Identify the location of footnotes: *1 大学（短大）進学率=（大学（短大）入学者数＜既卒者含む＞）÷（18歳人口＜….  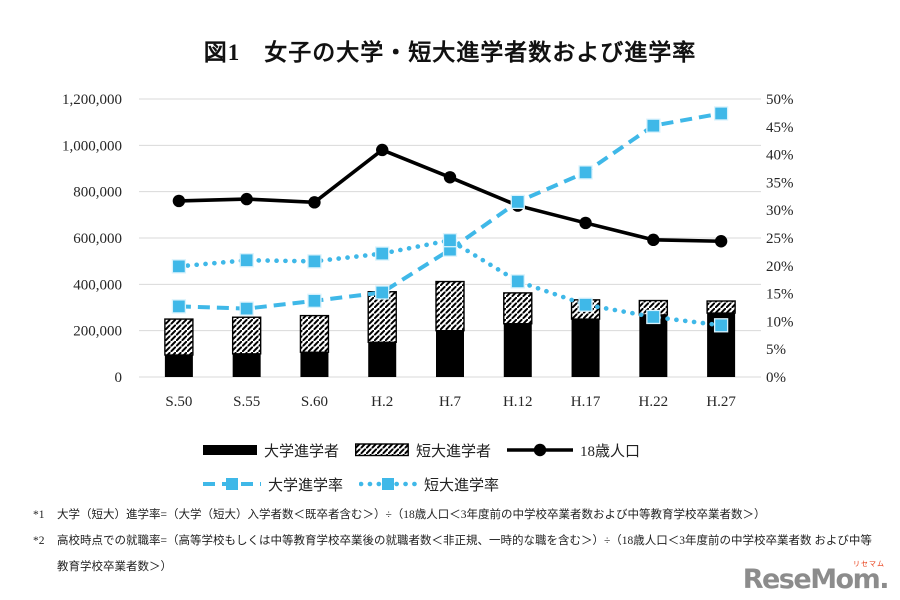
(455, 541).